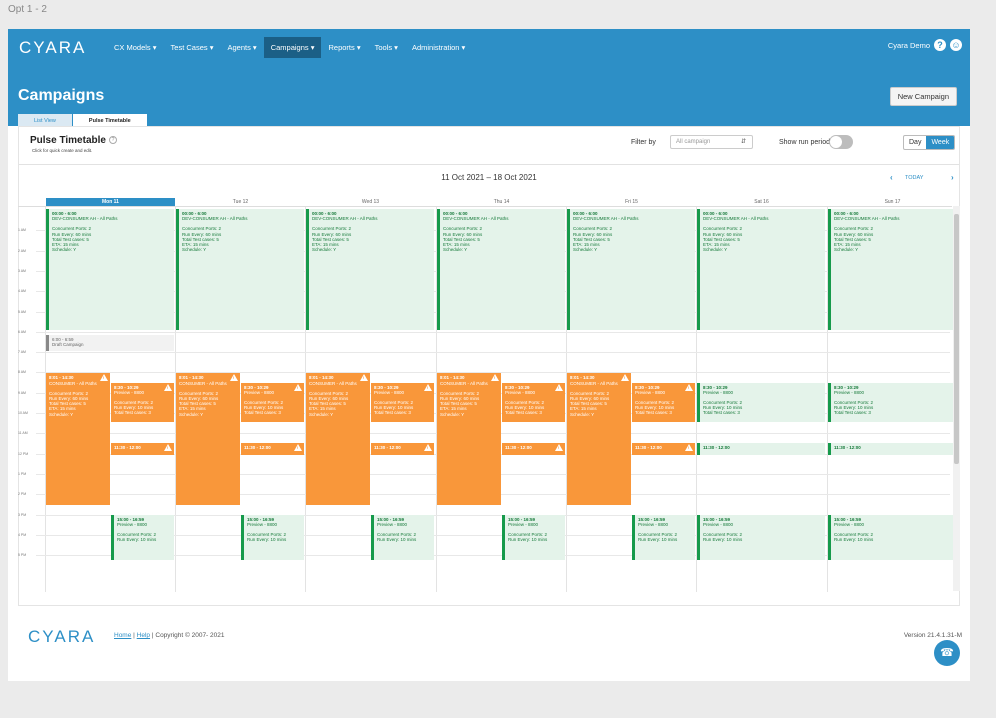 The image size is (996, 718). What do you see at coordinates (438, 47) in the screenshot?
I see `nav-item-administration: Administration ▾` at bounding box center [438, 47].